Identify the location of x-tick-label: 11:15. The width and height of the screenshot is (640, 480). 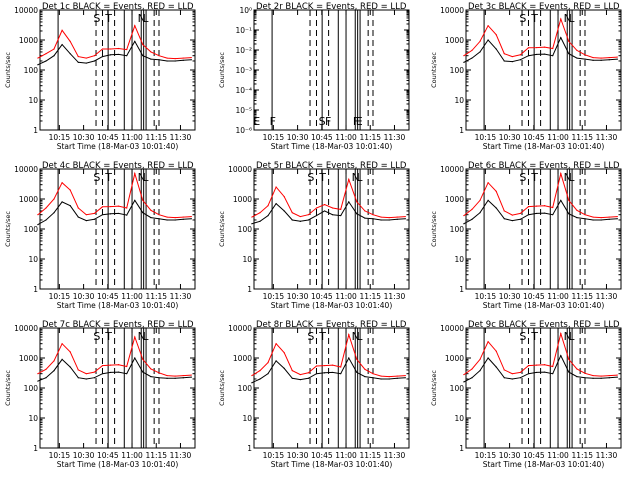
(582, 296).